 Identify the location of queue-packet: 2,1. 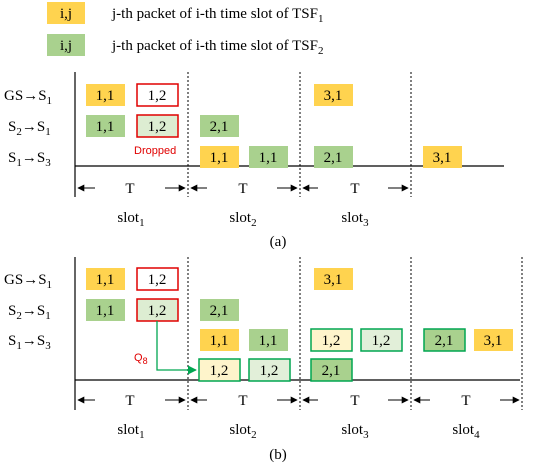
(331, 370).